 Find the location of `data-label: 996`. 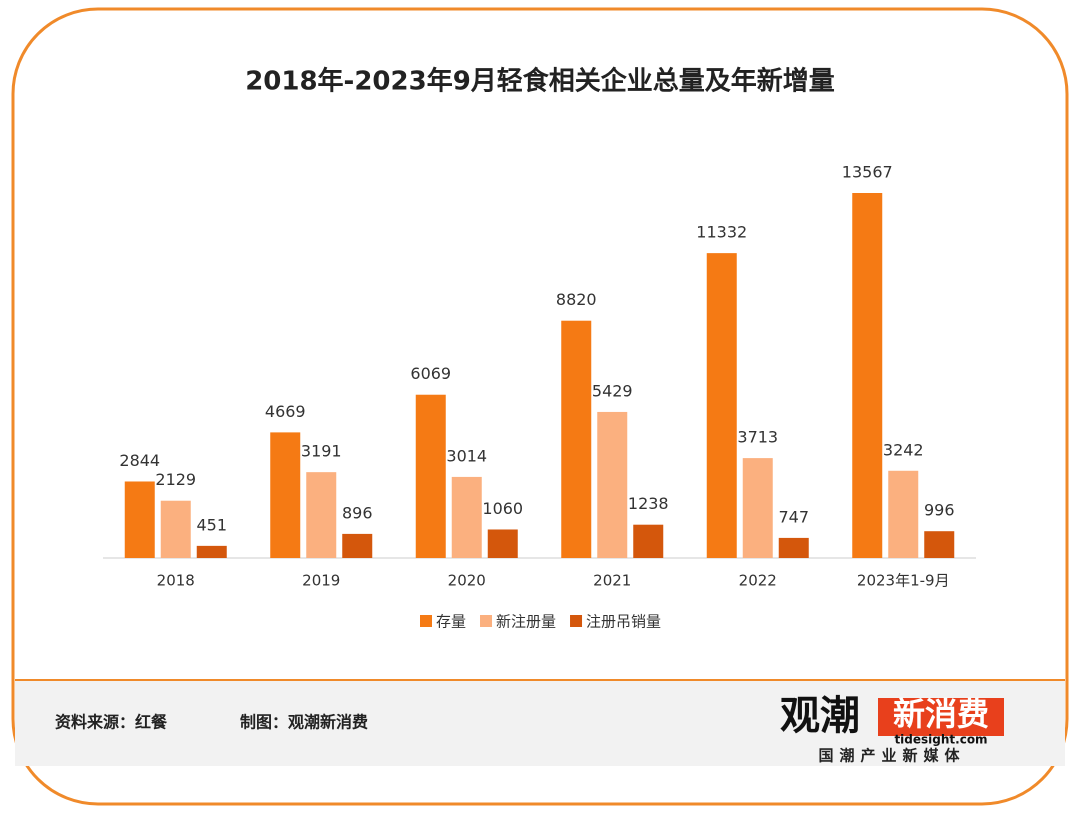

data-label: 996 is located at coordinates (939, 510).